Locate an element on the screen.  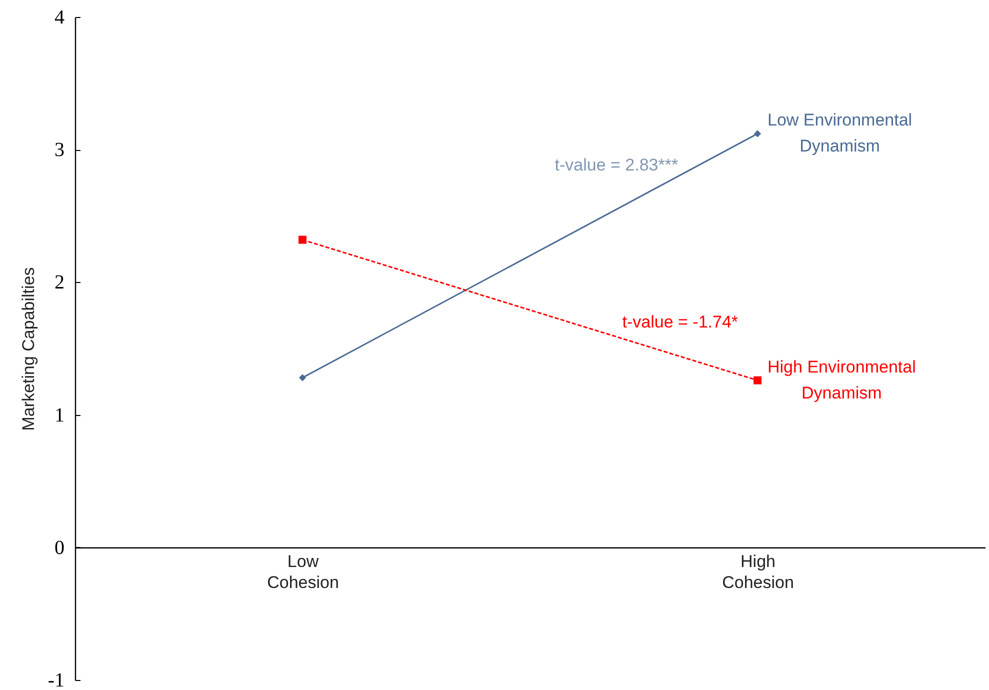
x-tick-label: High Cohesion is located at coordinates (758, 572).